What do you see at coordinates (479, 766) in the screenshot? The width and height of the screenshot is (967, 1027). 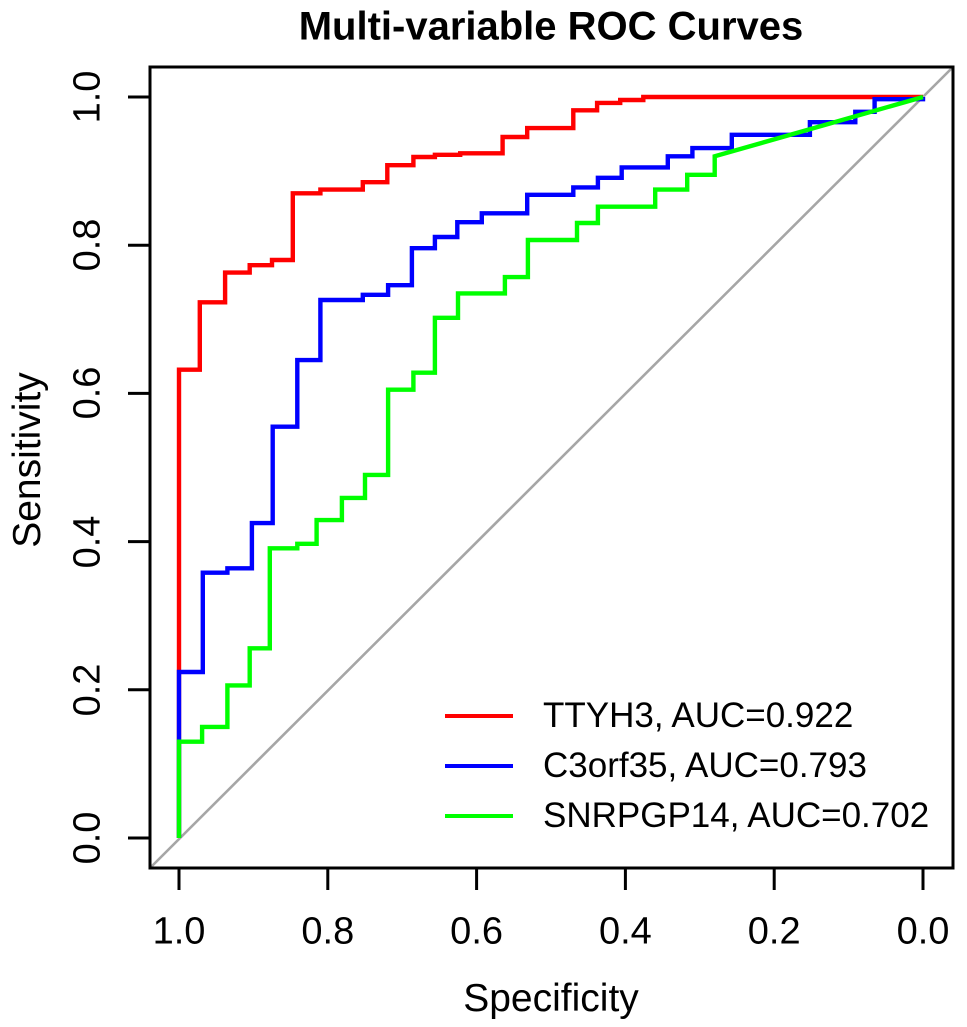 I see `legend-line-swatch-blue` at bounding box center [479, 766].